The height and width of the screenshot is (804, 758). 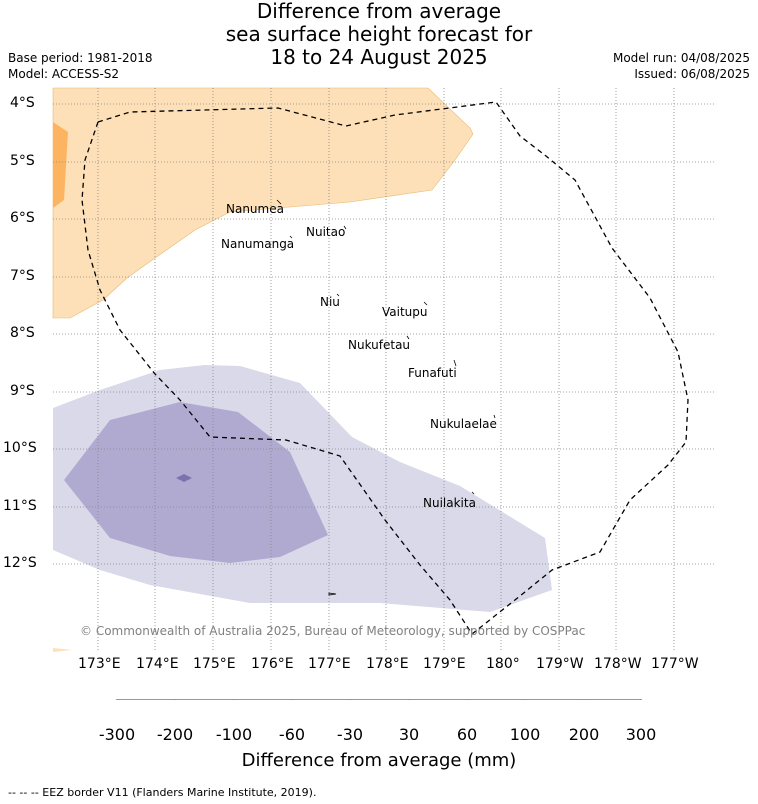 I want to click on lon-label: 179°E, so click(x=444, y=664).